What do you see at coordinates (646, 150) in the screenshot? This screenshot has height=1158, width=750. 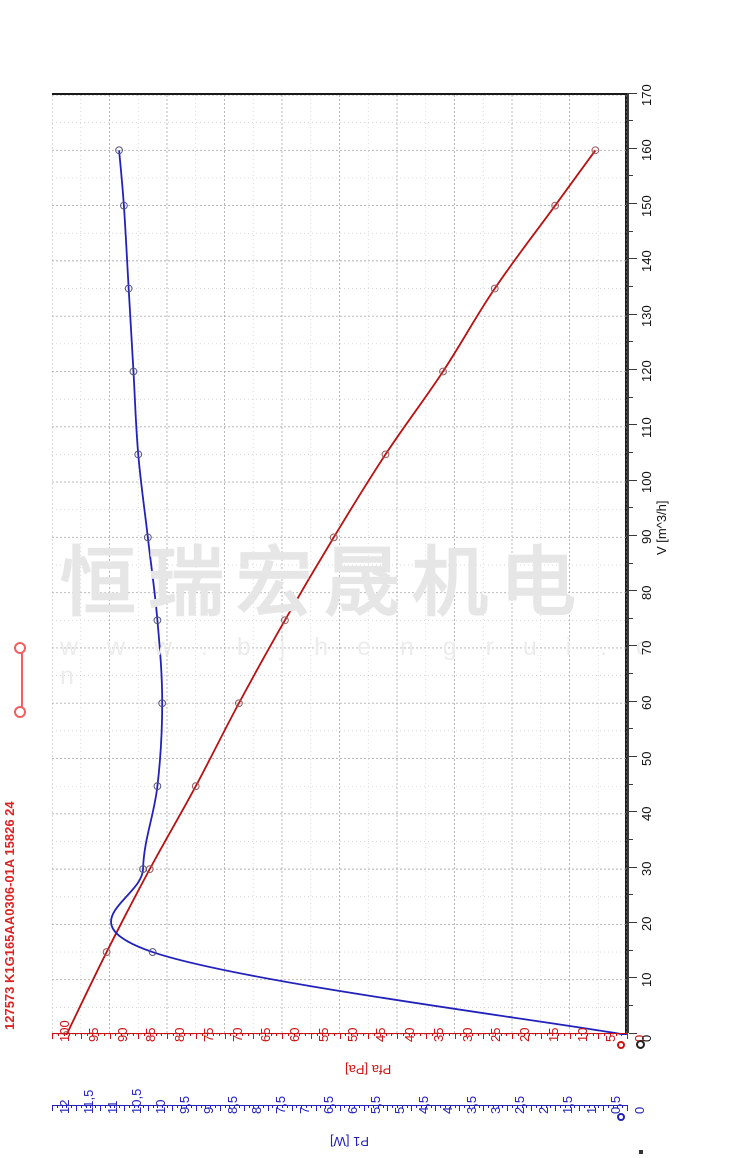 I see `v-axis-tick-label: 160` at bounding box center [646, 150].